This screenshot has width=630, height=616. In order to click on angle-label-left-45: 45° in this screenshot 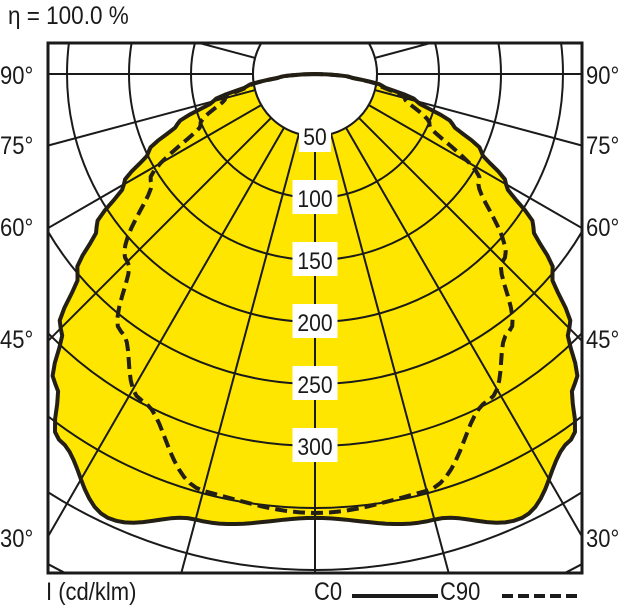, I will do `click(17, 340)`.